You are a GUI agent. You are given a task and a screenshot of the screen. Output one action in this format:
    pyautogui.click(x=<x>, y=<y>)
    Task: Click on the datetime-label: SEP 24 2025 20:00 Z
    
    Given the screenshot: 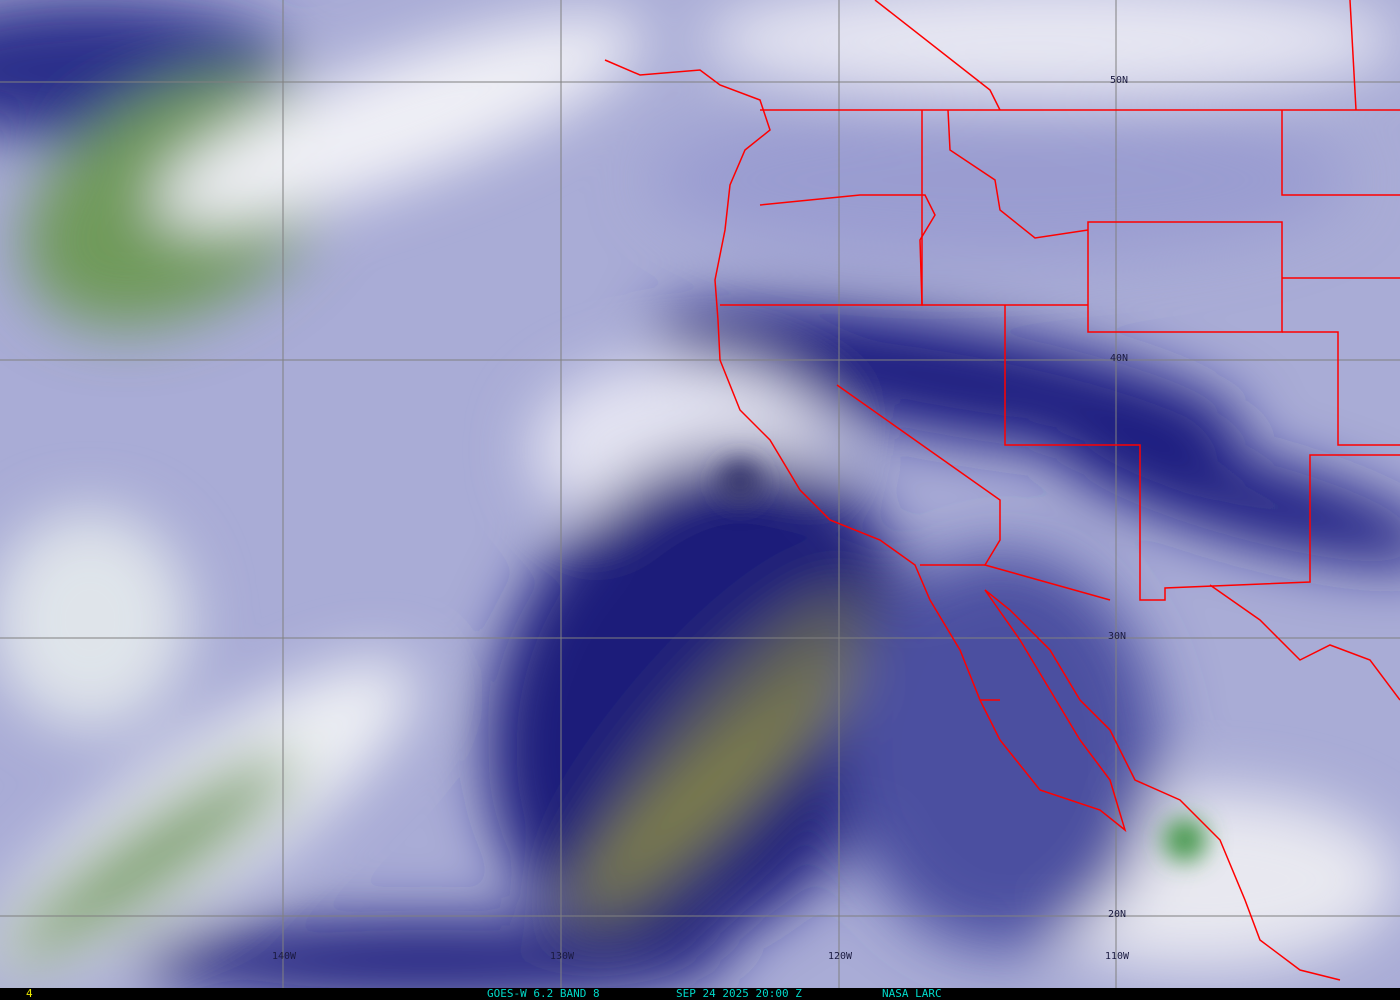 What is the action you would take?
    pyautogui.click(x=739, y=993)
    